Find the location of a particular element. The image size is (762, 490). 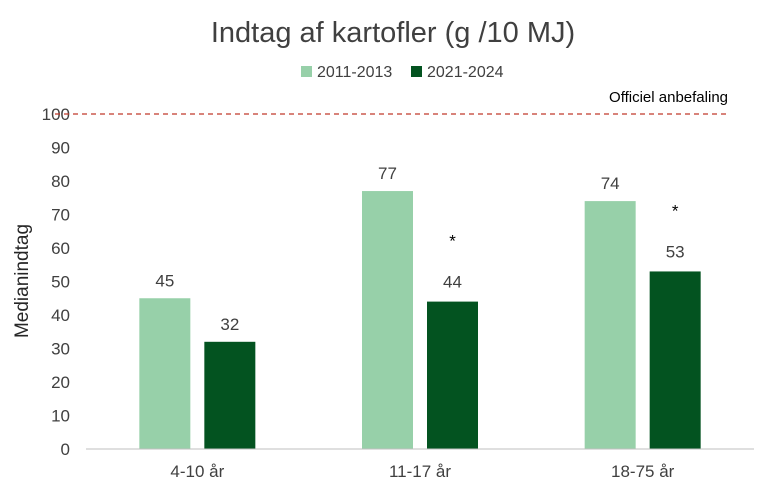

y-tick-label: 0 is located at coordinates (65, 449).